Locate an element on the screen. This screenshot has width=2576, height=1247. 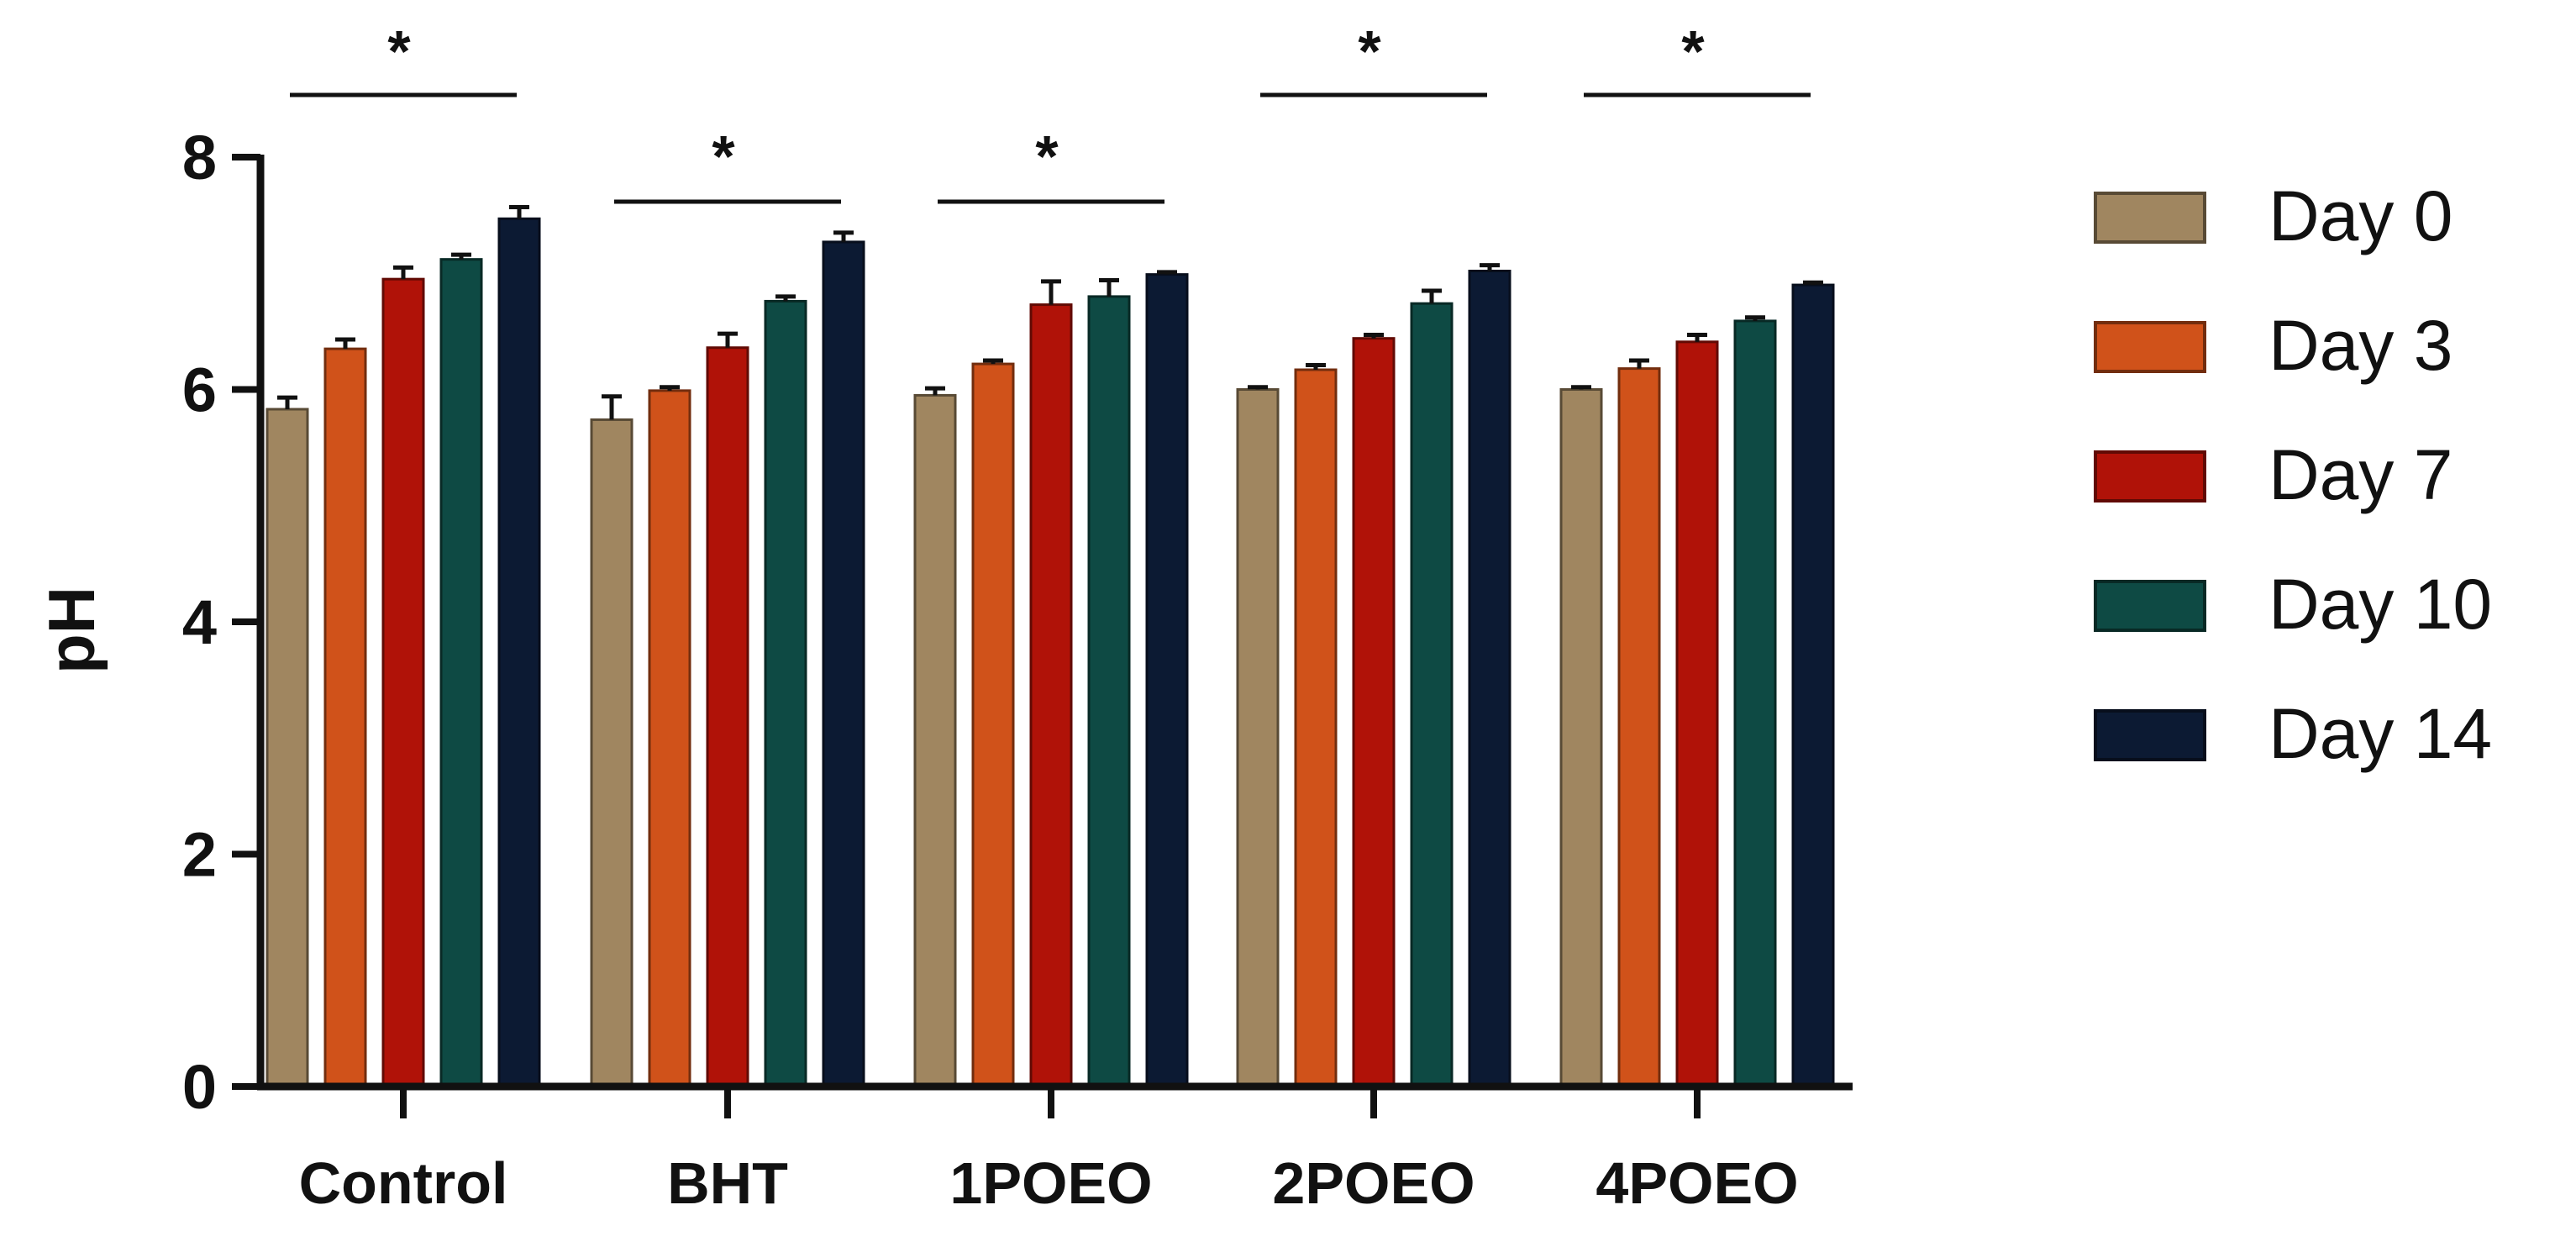
y-tick-label: 4 is located at coordinates (199, 622).